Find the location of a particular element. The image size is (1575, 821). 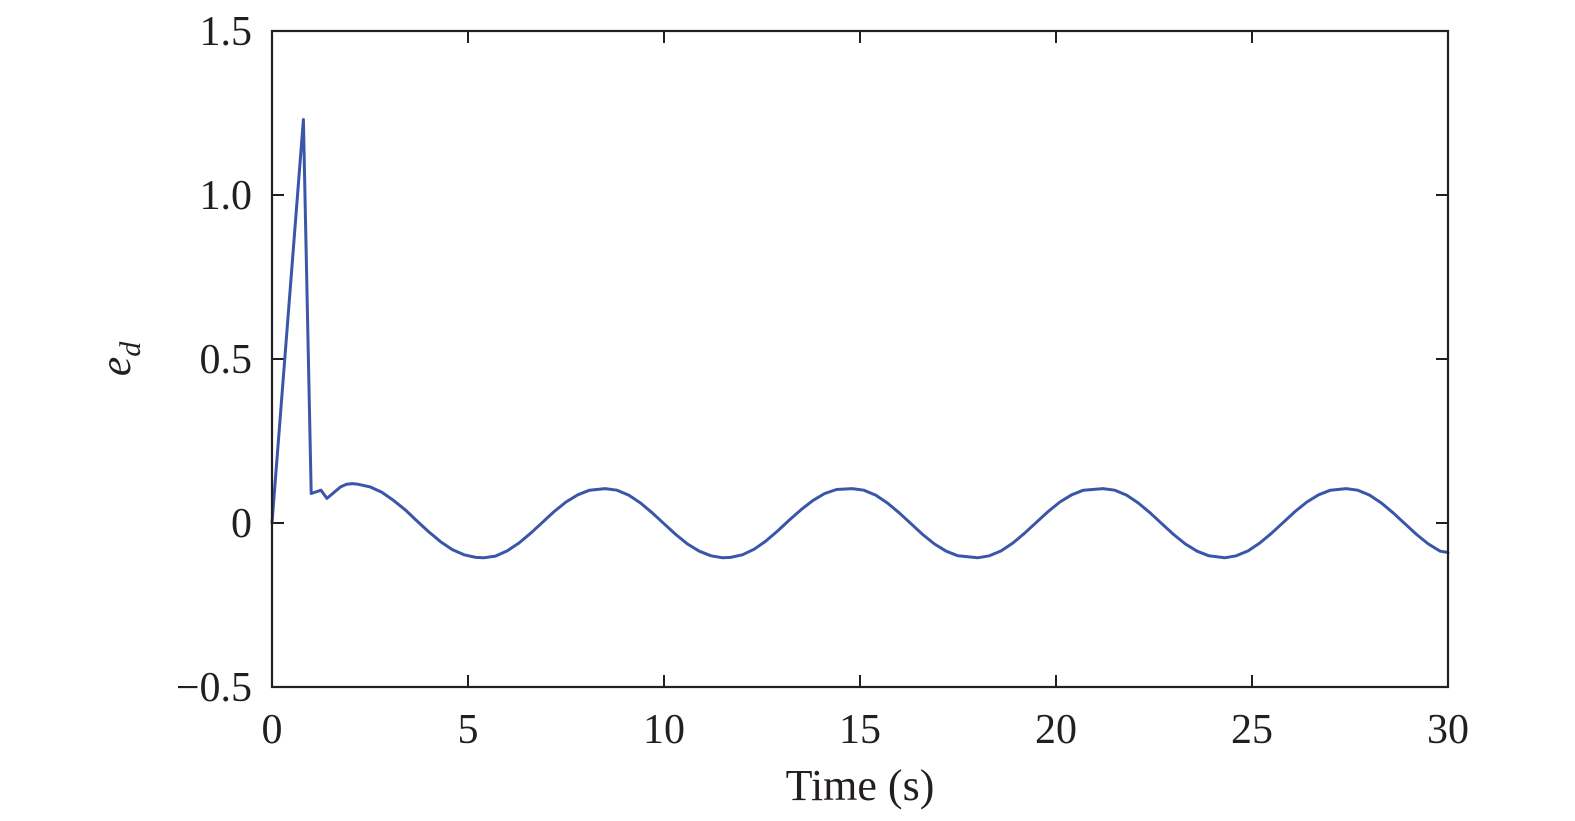

y-axis-label-subscript: d is located at coordinates (130, 349).